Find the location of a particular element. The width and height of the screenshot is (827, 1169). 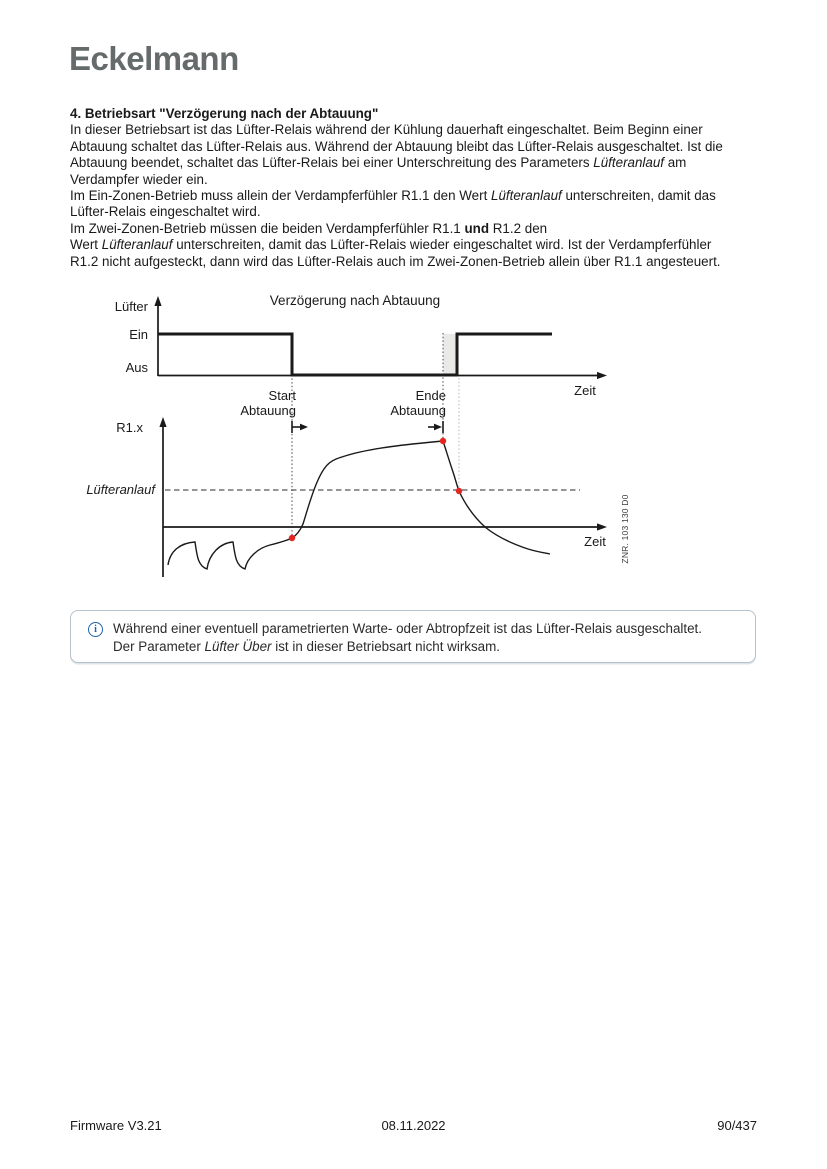

defrost-end-label-2: Abtauung is located at coordinates (418, 410).